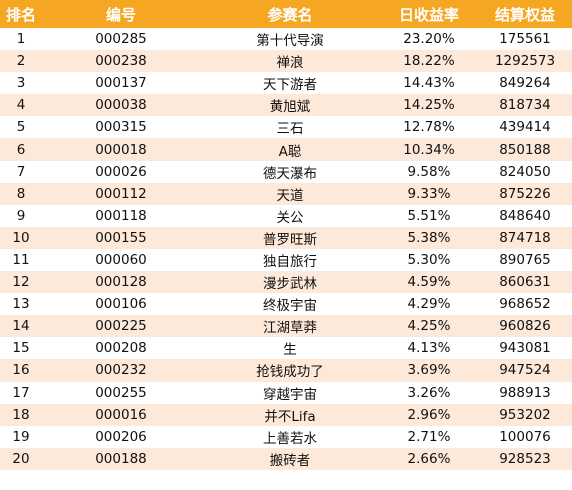 This screenshot has width=572, height=490. Describe the element at coordinates (290, 436) in the screenshot. I see `cell-name: 上善若水` at that location.